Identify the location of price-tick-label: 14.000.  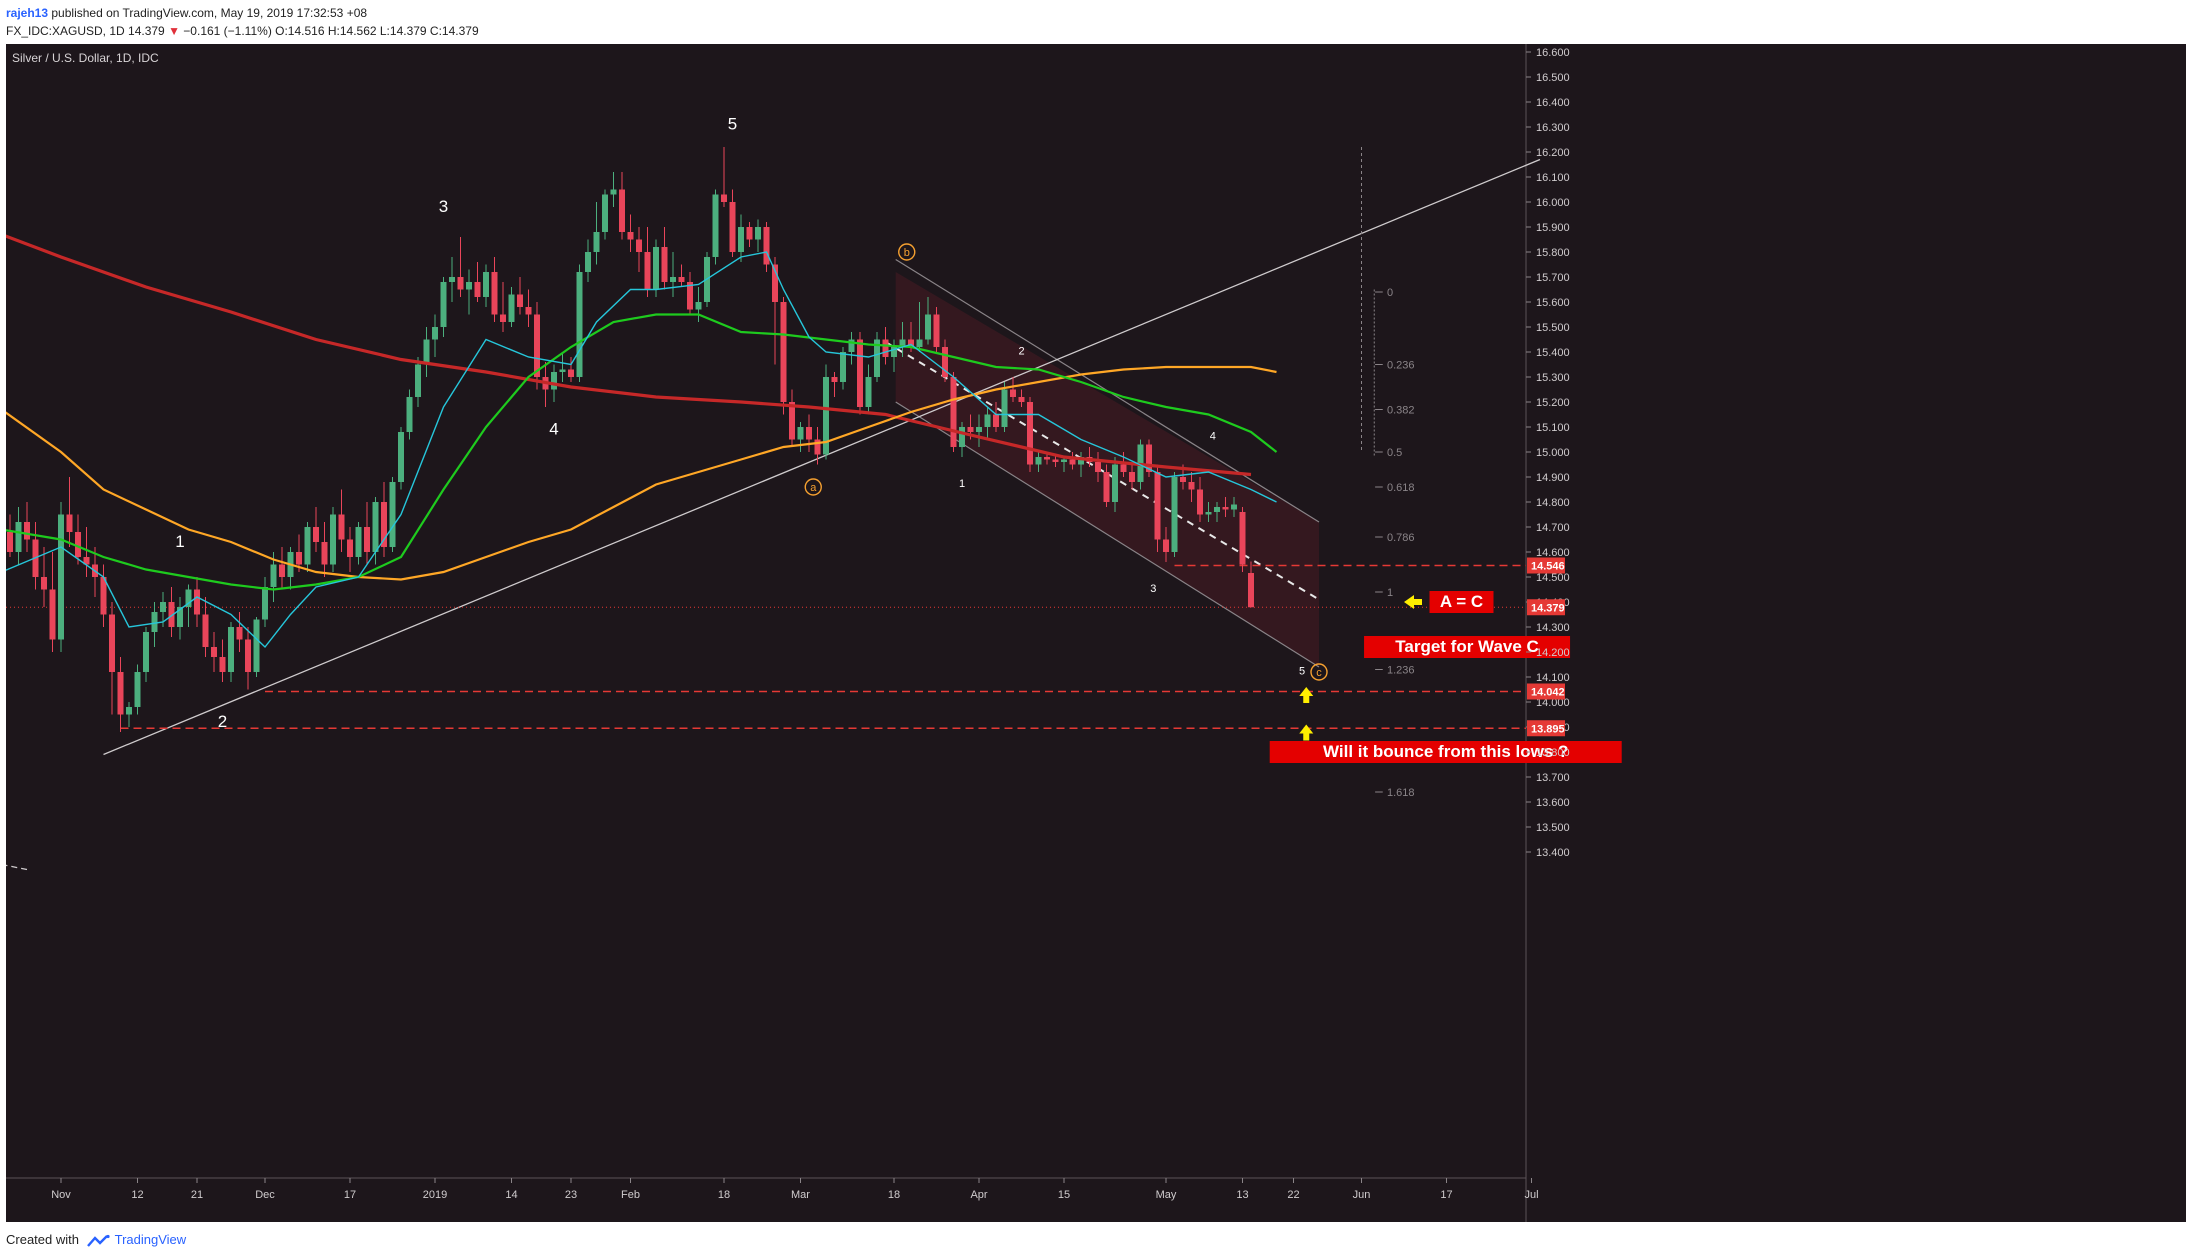
(1553, 703).